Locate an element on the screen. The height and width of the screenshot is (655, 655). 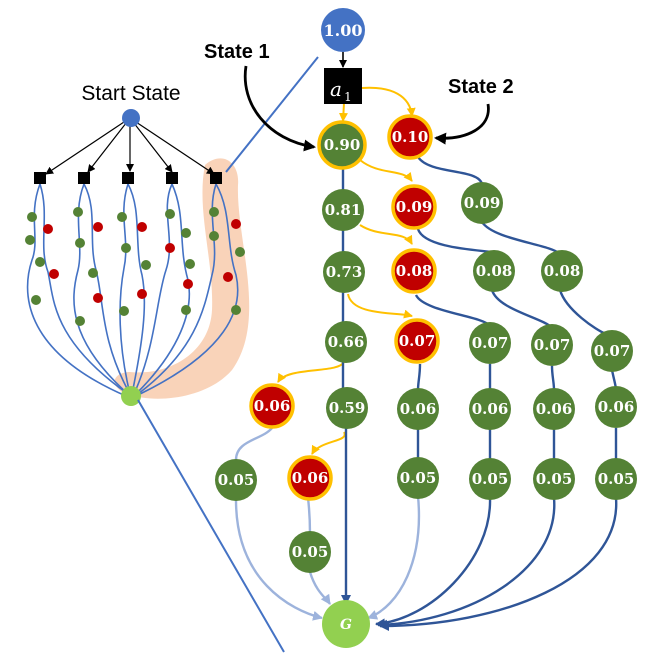
node-0-06-c: 0.06 is located at coordinates (554, 409).